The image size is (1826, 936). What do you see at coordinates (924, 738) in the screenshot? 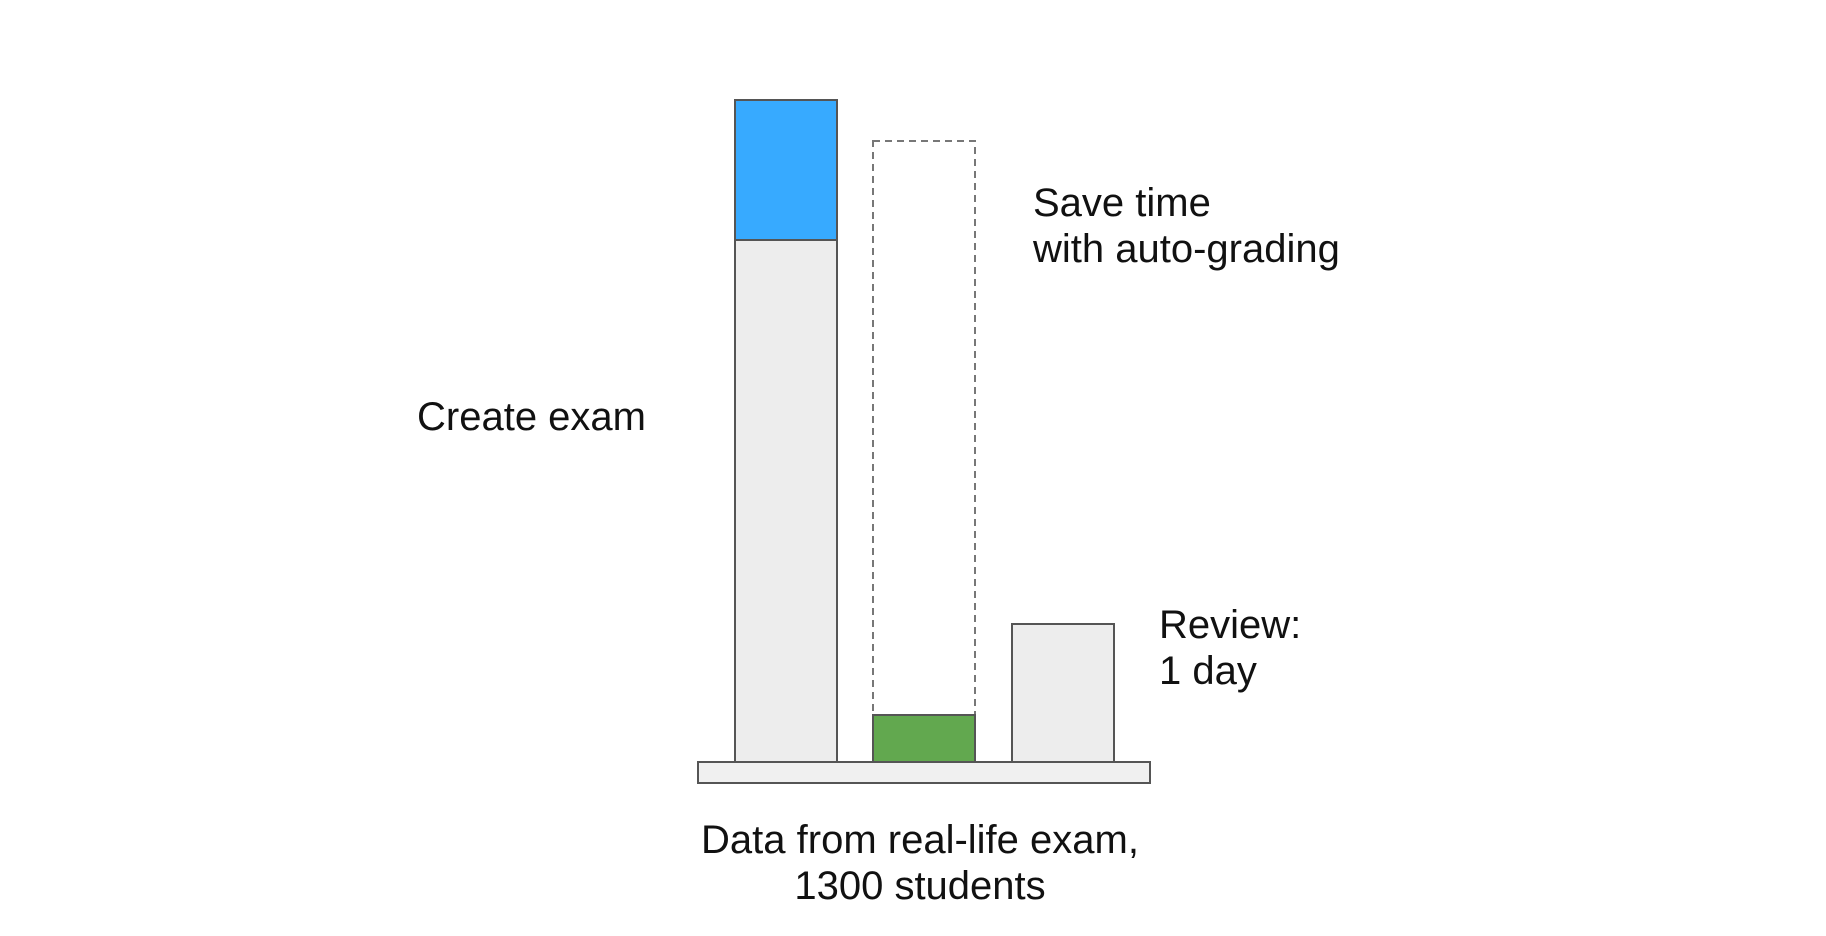
I see `auto-grading-segment` at bounding box center [924, 738].